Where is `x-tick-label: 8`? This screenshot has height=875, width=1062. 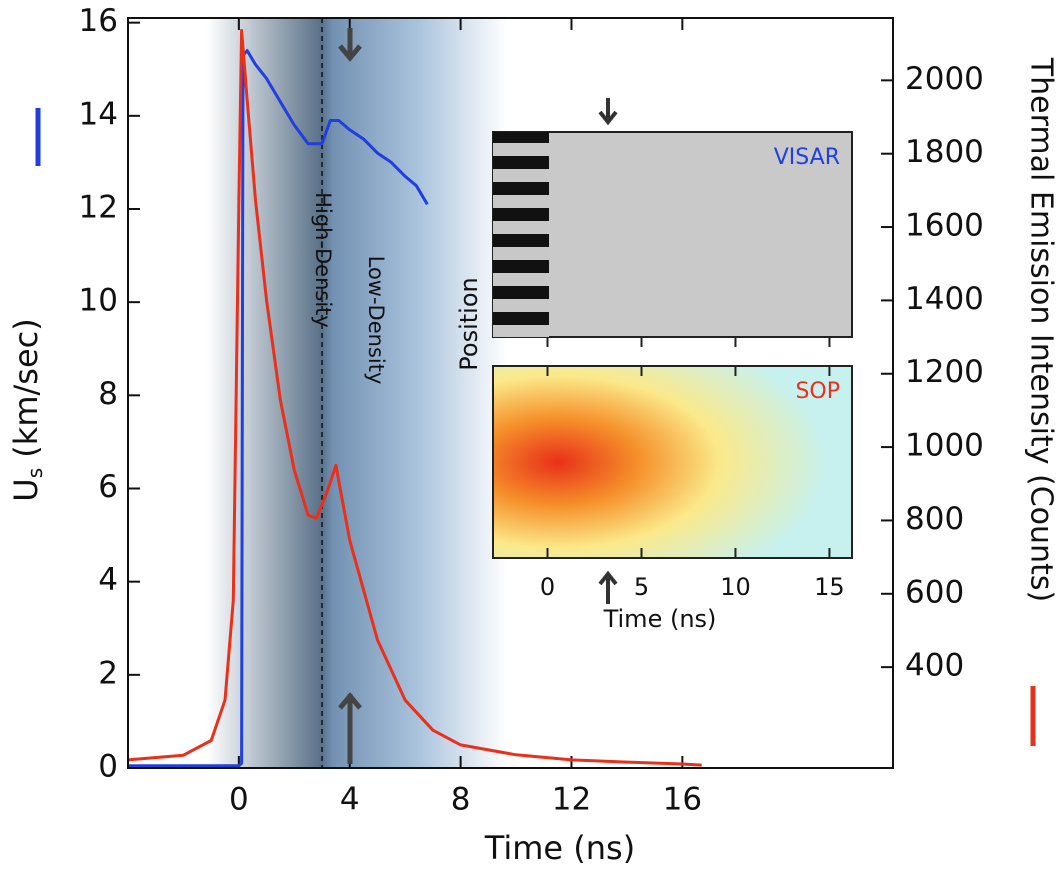 x-tick-label: 8 is located at coordinates (461, 800).